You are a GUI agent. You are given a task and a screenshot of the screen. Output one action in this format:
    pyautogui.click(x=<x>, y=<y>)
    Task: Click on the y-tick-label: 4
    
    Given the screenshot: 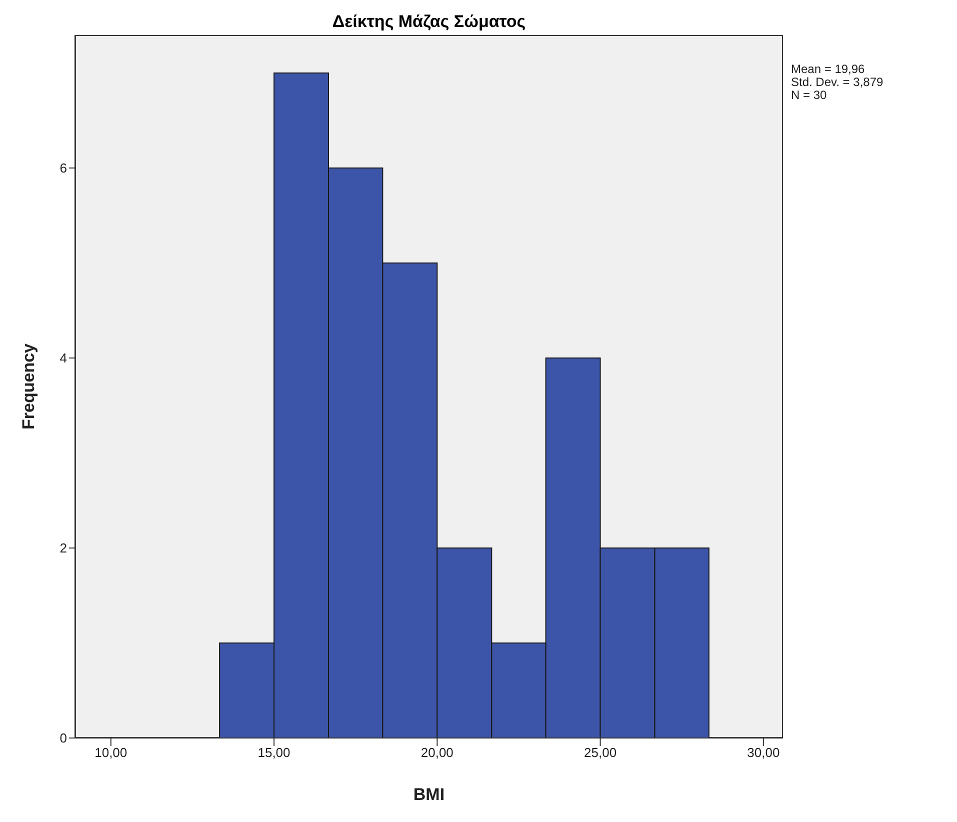 What is the action you would take?
    pyautogui.click(x=63, y=358)
    